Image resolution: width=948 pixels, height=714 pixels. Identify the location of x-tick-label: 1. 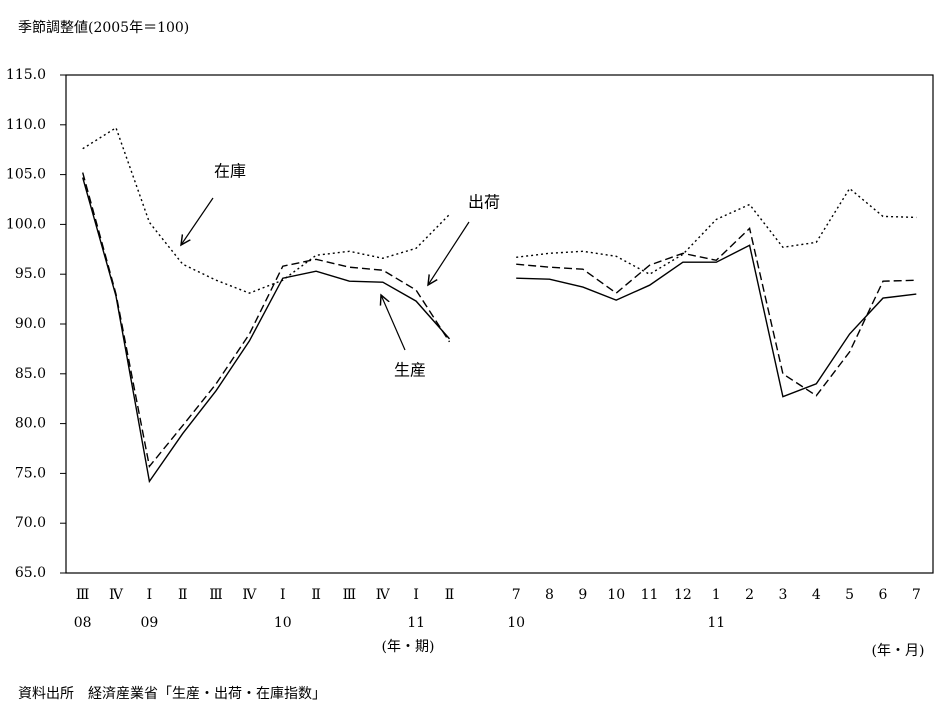
(716, 595).